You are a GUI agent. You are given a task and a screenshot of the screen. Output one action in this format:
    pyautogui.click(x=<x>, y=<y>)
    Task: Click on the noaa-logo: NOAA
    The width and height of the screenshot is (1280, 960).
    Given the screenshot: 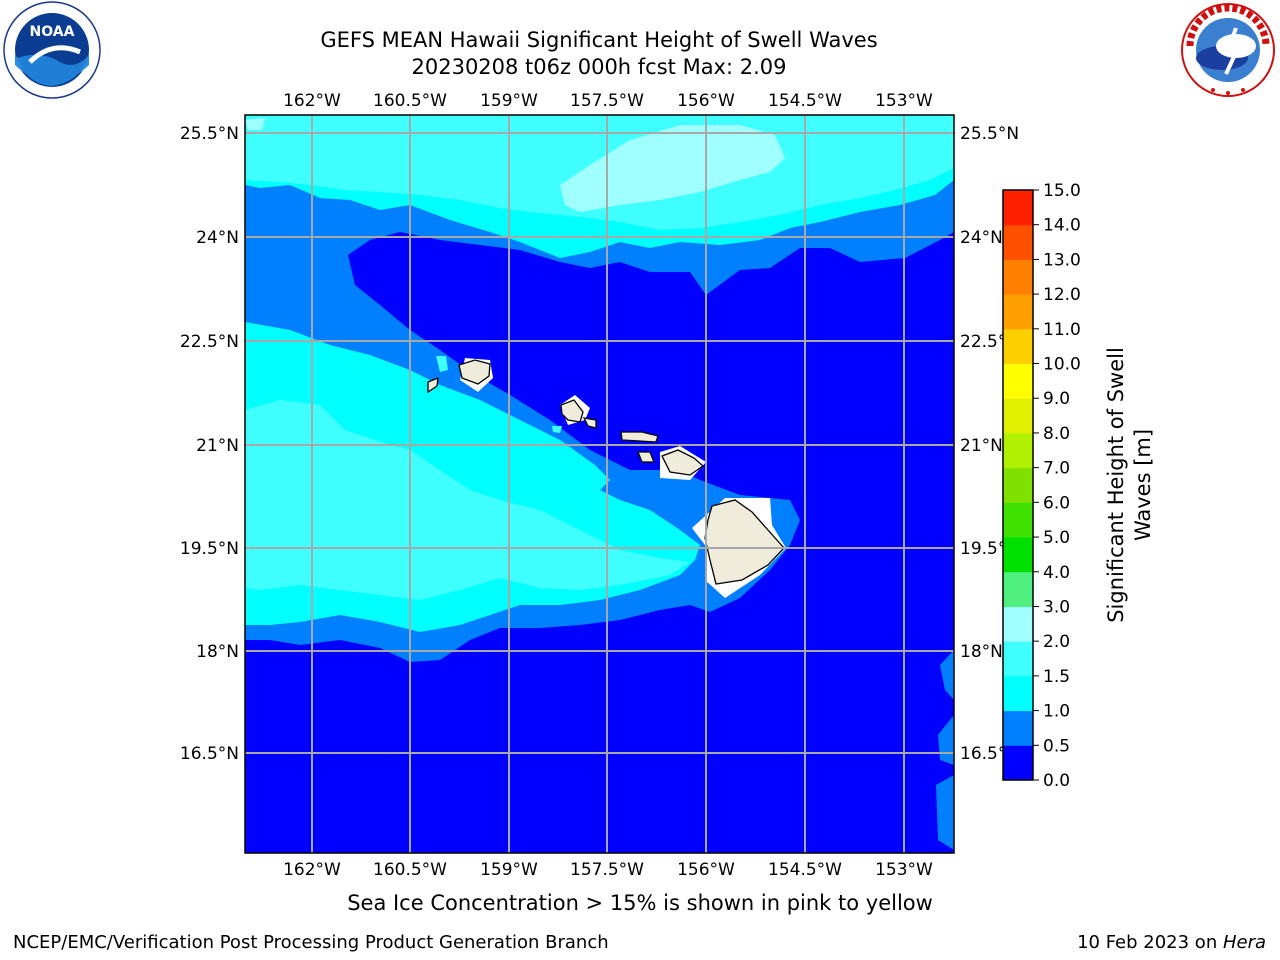 What is the action you would take?
    pyautogui.click(x=52, y=50)
    